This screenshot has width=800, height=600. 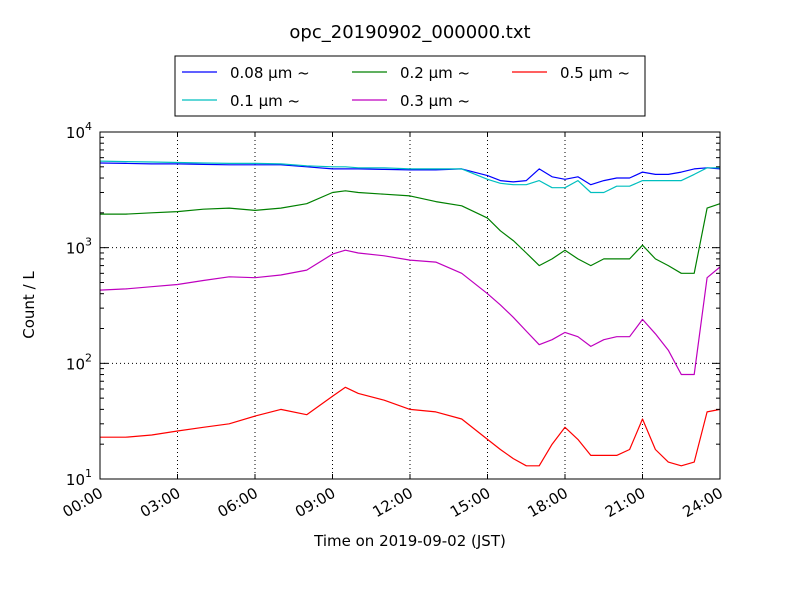 What do you see at coordinates (315, 502) in the screenshot?
I see `x-tick-label: 09:00` at bounding box center [315, 502].